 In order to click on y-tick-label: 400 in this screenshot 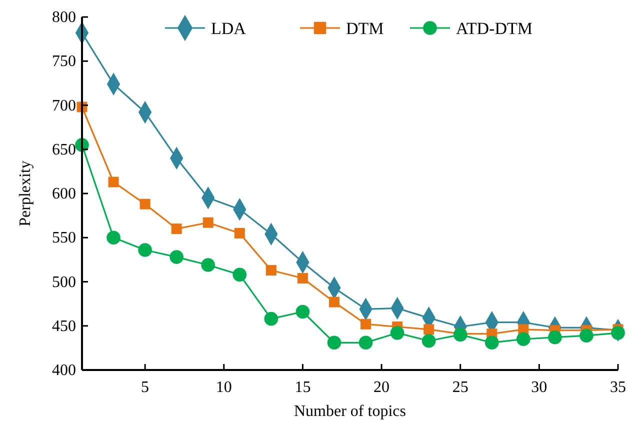, I will do `click(64, 370)`.